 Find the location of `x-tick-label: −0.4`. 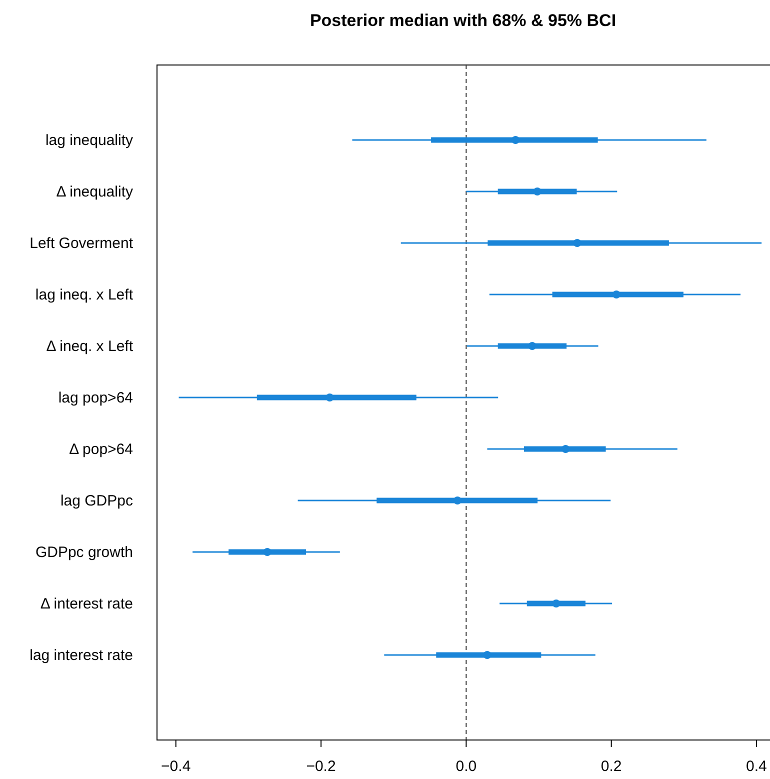

x-tick-label: −0.4 is located at coordinates (176, 766).